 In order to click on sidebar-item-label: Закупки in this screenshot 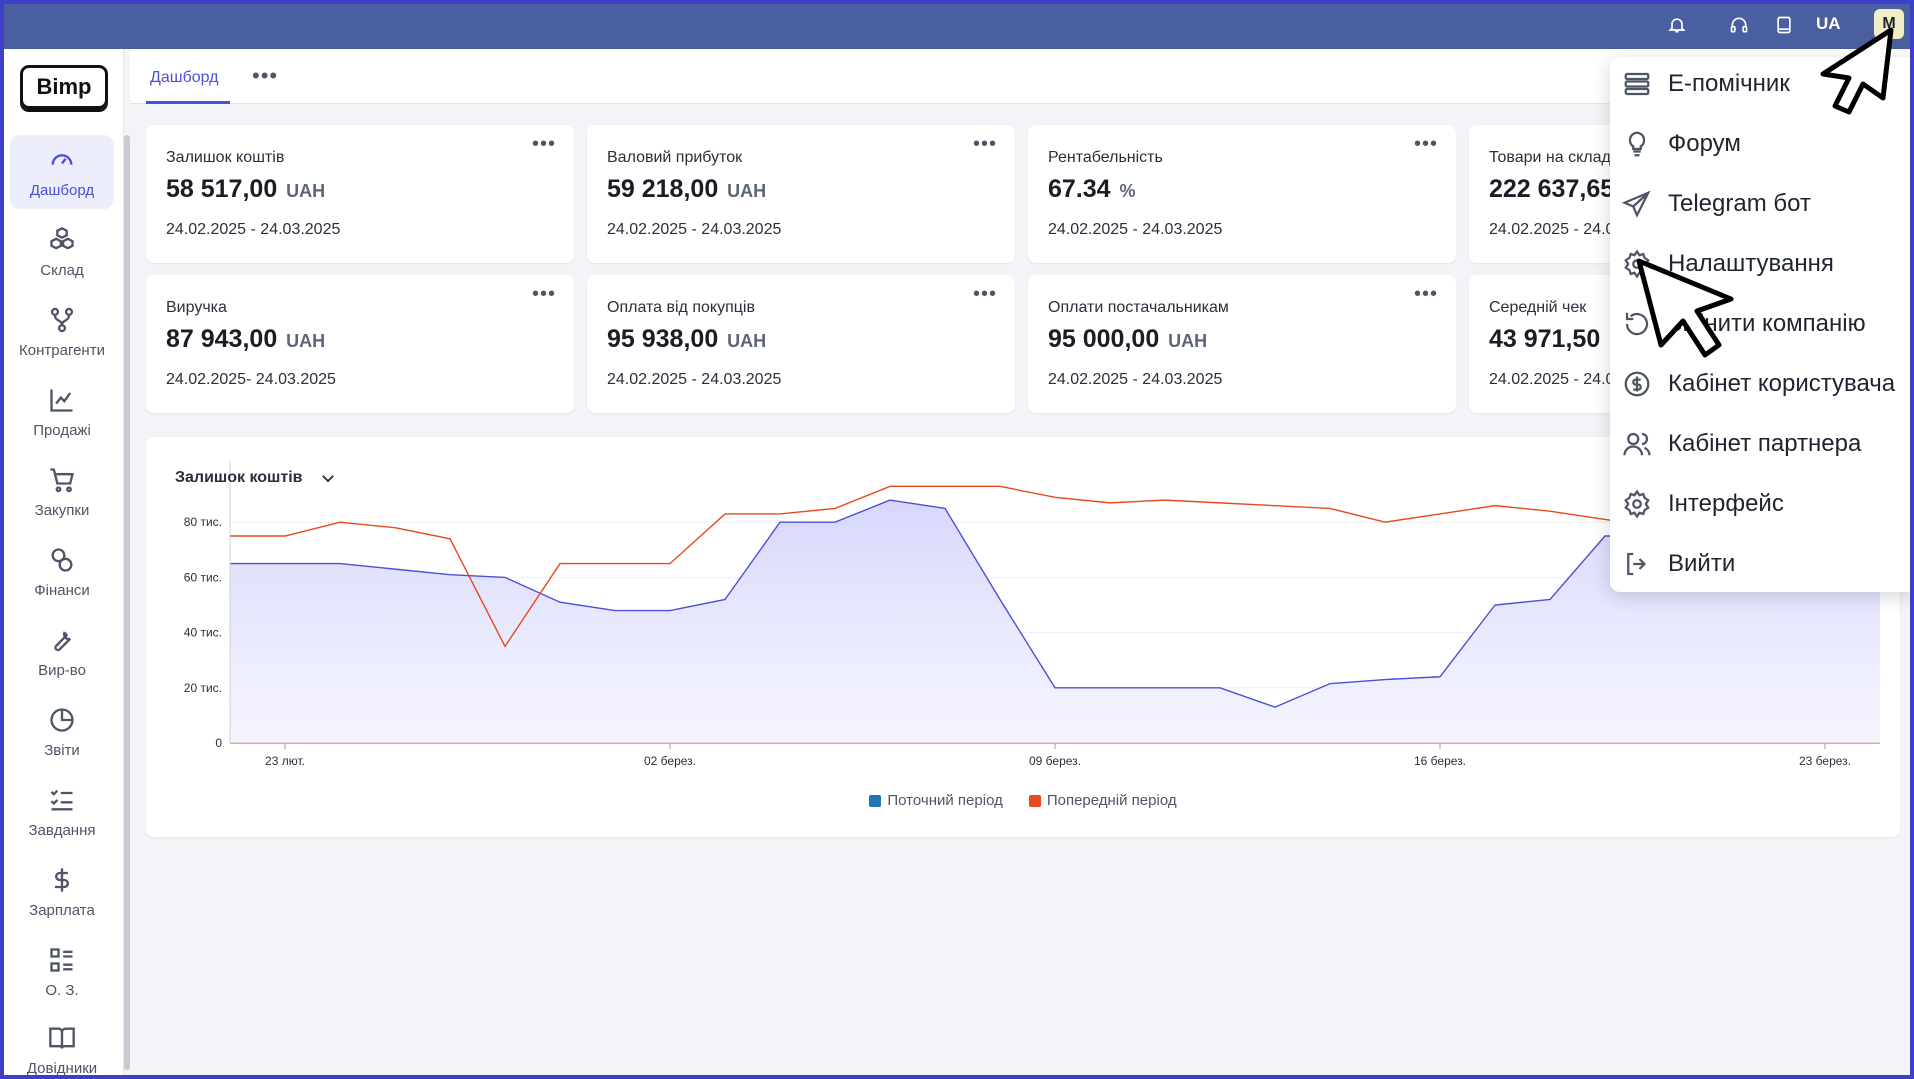, I will do `click(62, 510)`.